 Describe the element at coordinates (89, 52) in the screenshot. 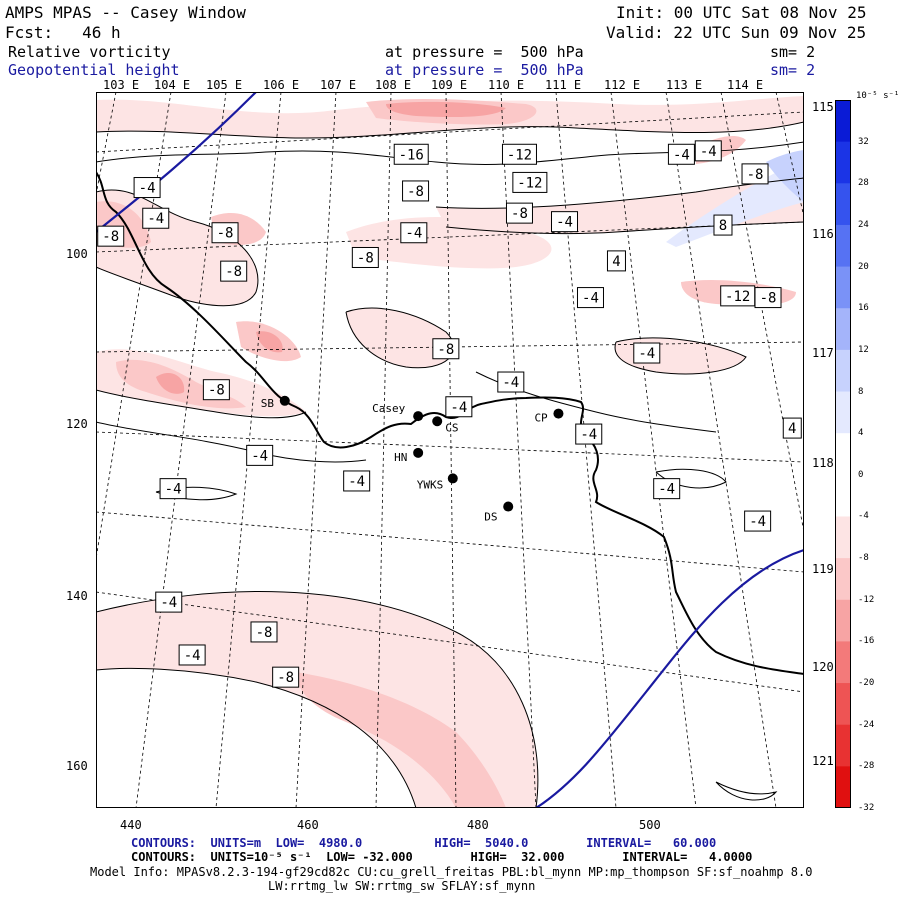

I see `field1-name: Relative vorticity` at that location.